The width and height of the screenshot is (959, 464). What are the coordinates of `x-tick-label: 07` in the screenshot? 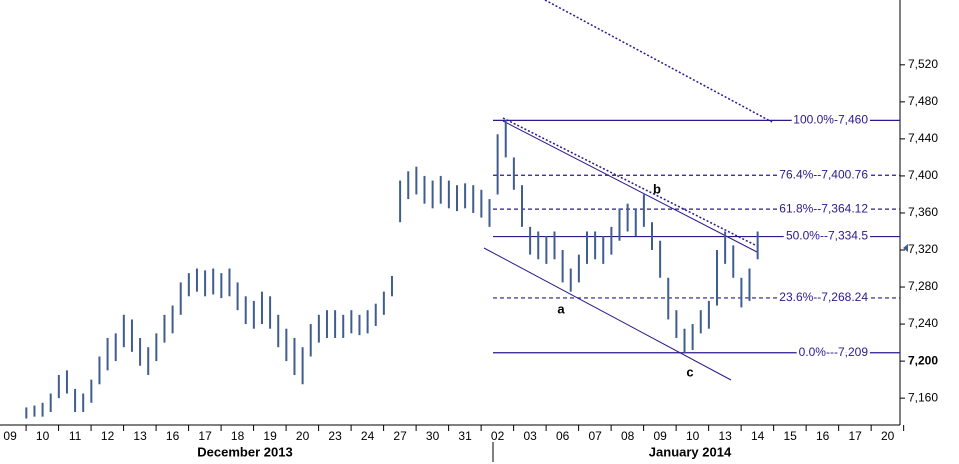 It's located at (595, 436).